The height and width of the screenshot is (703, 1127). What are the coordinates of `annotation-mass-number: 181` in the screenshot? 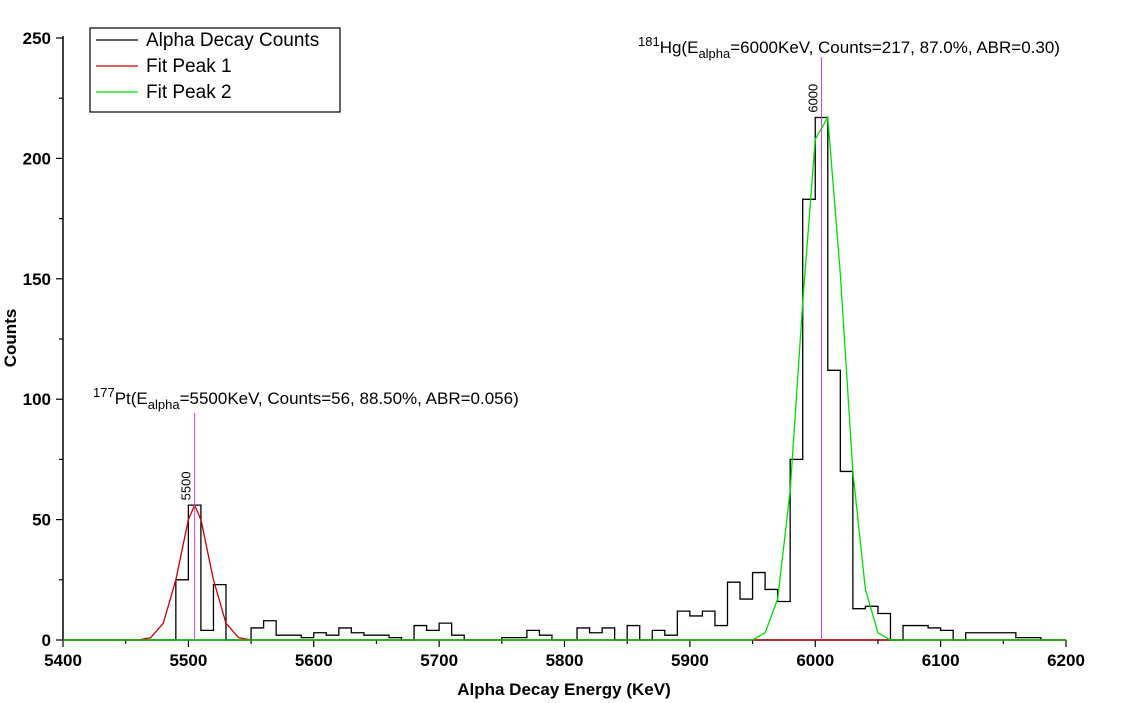 It's located at (649, 41).